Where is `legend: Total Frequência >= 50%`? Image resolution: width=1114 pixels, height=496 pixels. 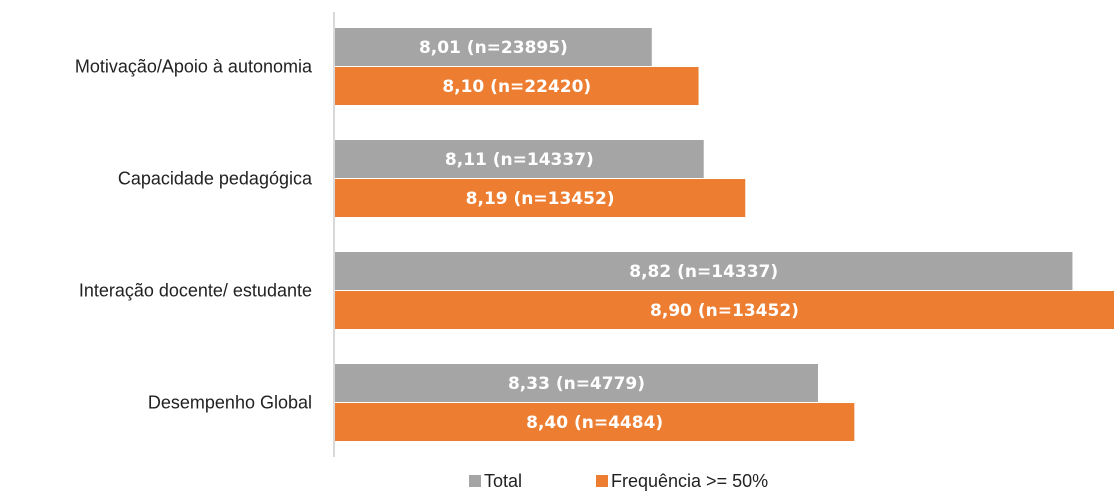
legend: Total Frequência >= 50% is located at coordinates (618, 481).